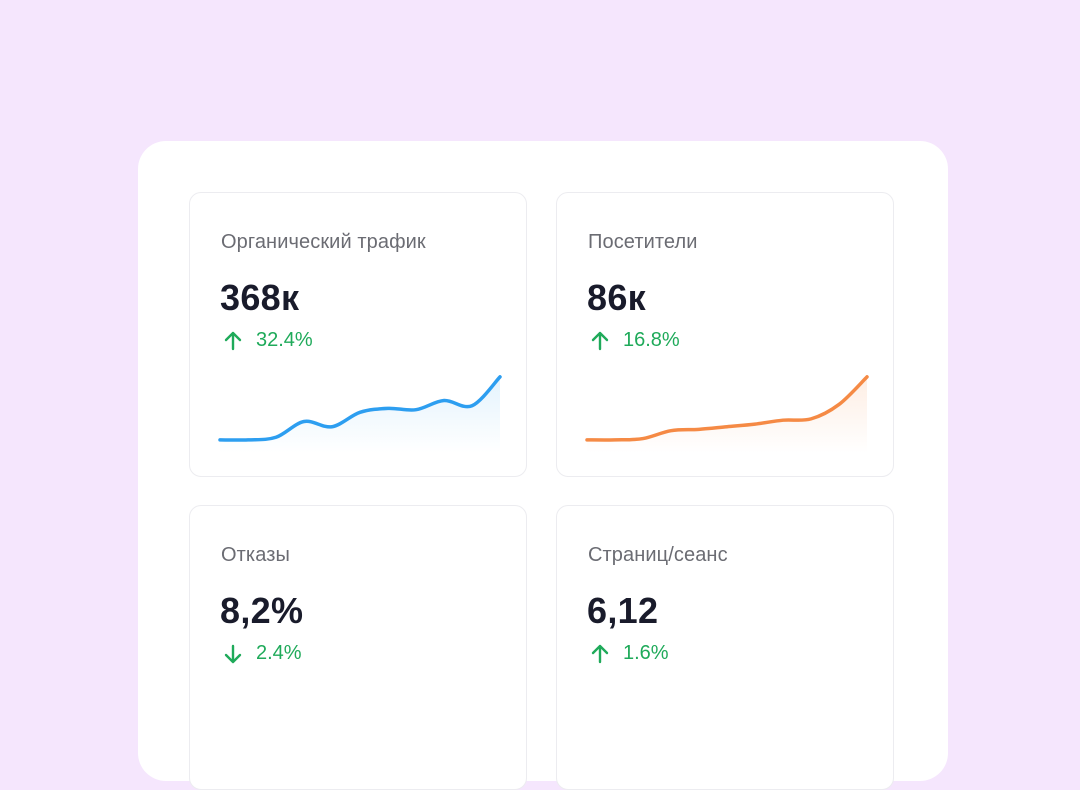 Image resolution: width=1080 pixels, height=790 pixels. Describe the element at coordinates (623, 610) in the screenshot. I see `metric-value: 6,12` at that location.